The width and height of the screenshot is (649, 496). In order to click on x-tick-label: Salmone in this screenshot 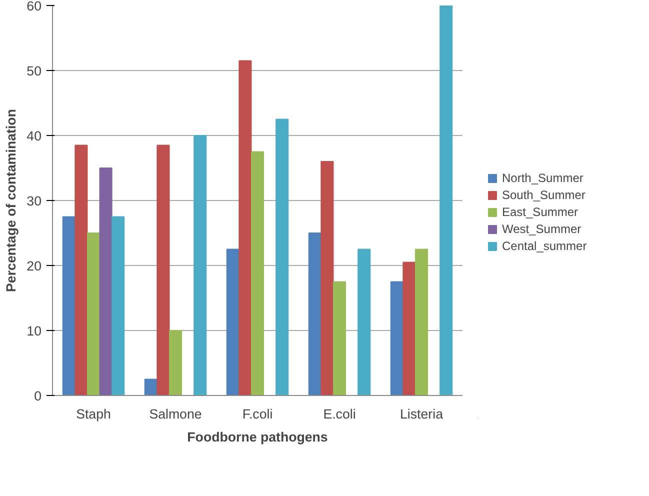, I will do `click(175, 414)`.